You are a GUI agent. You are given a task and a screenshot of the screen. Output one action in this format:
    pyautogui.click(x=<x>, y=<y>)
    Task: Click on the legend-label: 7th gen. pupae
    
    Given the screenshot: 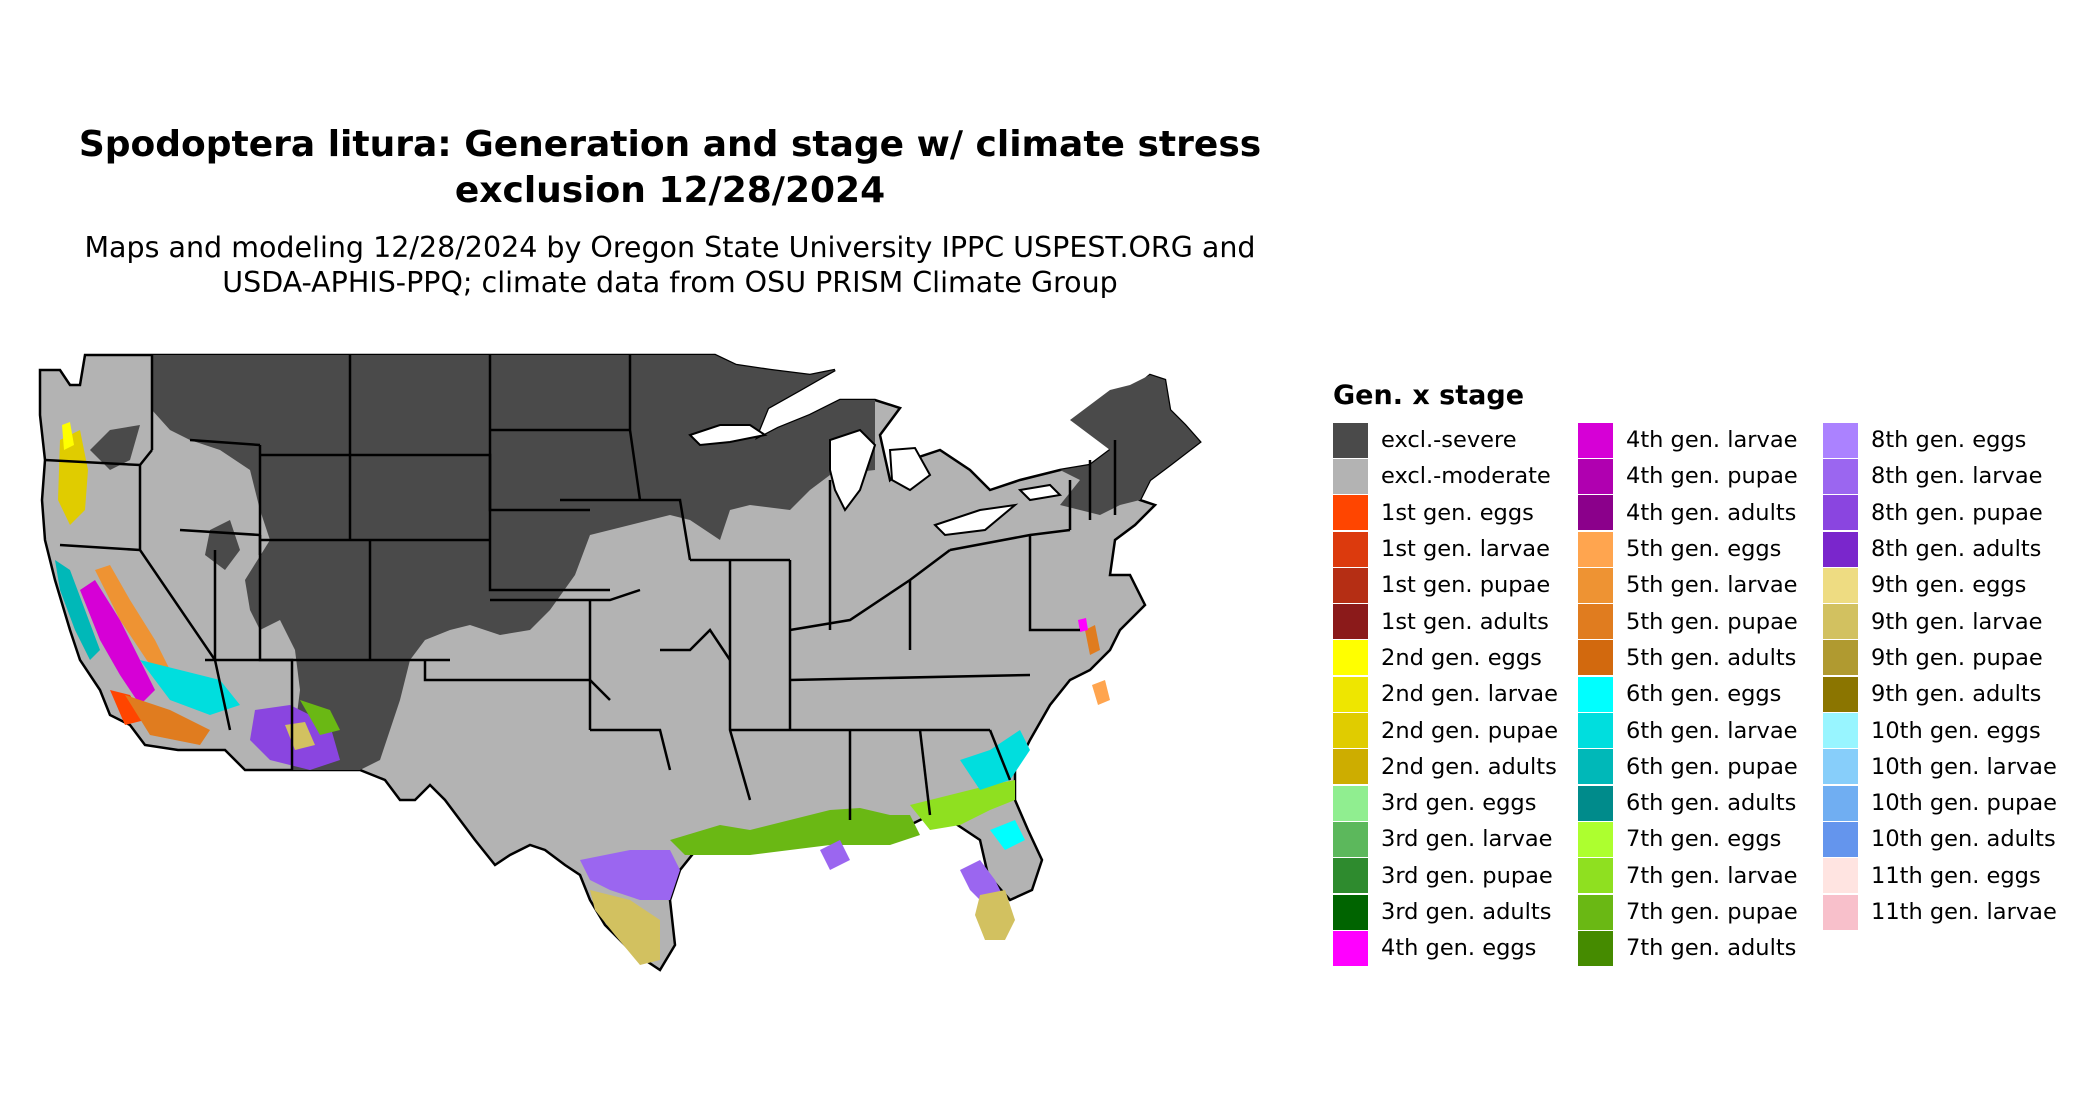 What is the action you would take?
    pyautogui.click(x=1712, y=912)
    